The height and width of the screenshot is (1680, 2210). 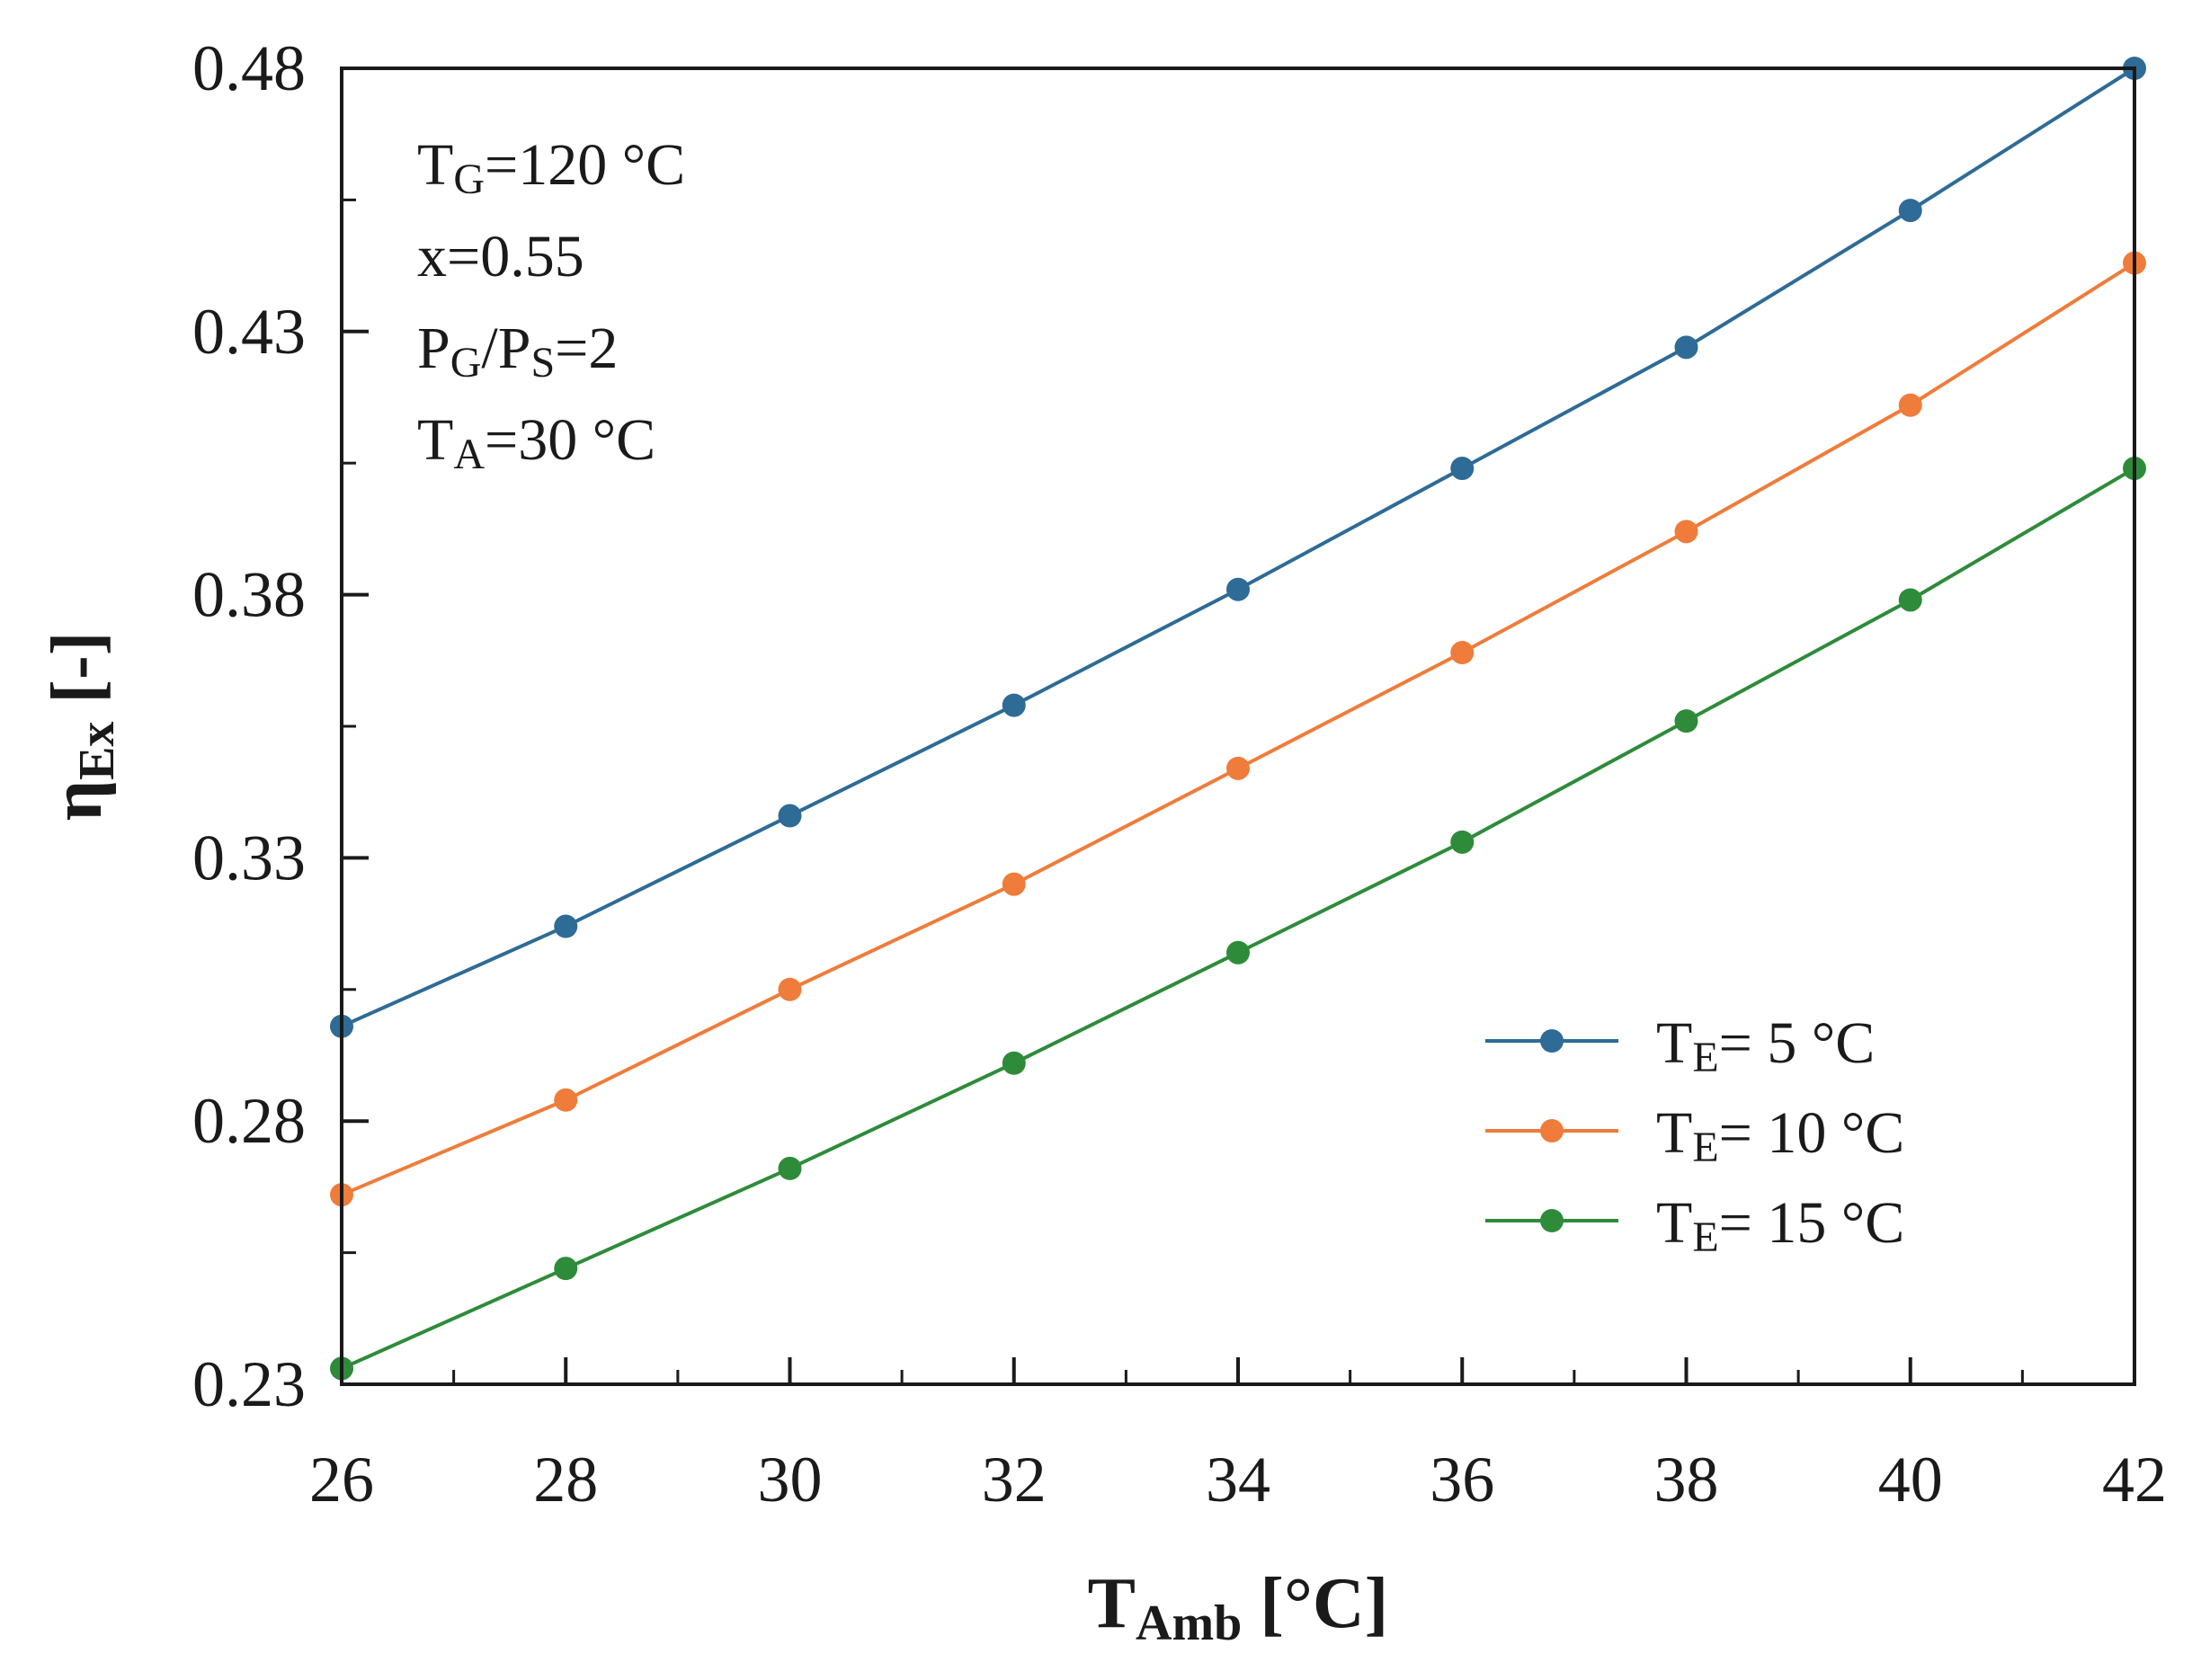 What do you see at coordinates (1238, 1607) in the screenshot?
I see `x-axis-title: TAmb [°C]` at bounding box center [1238, 1607].